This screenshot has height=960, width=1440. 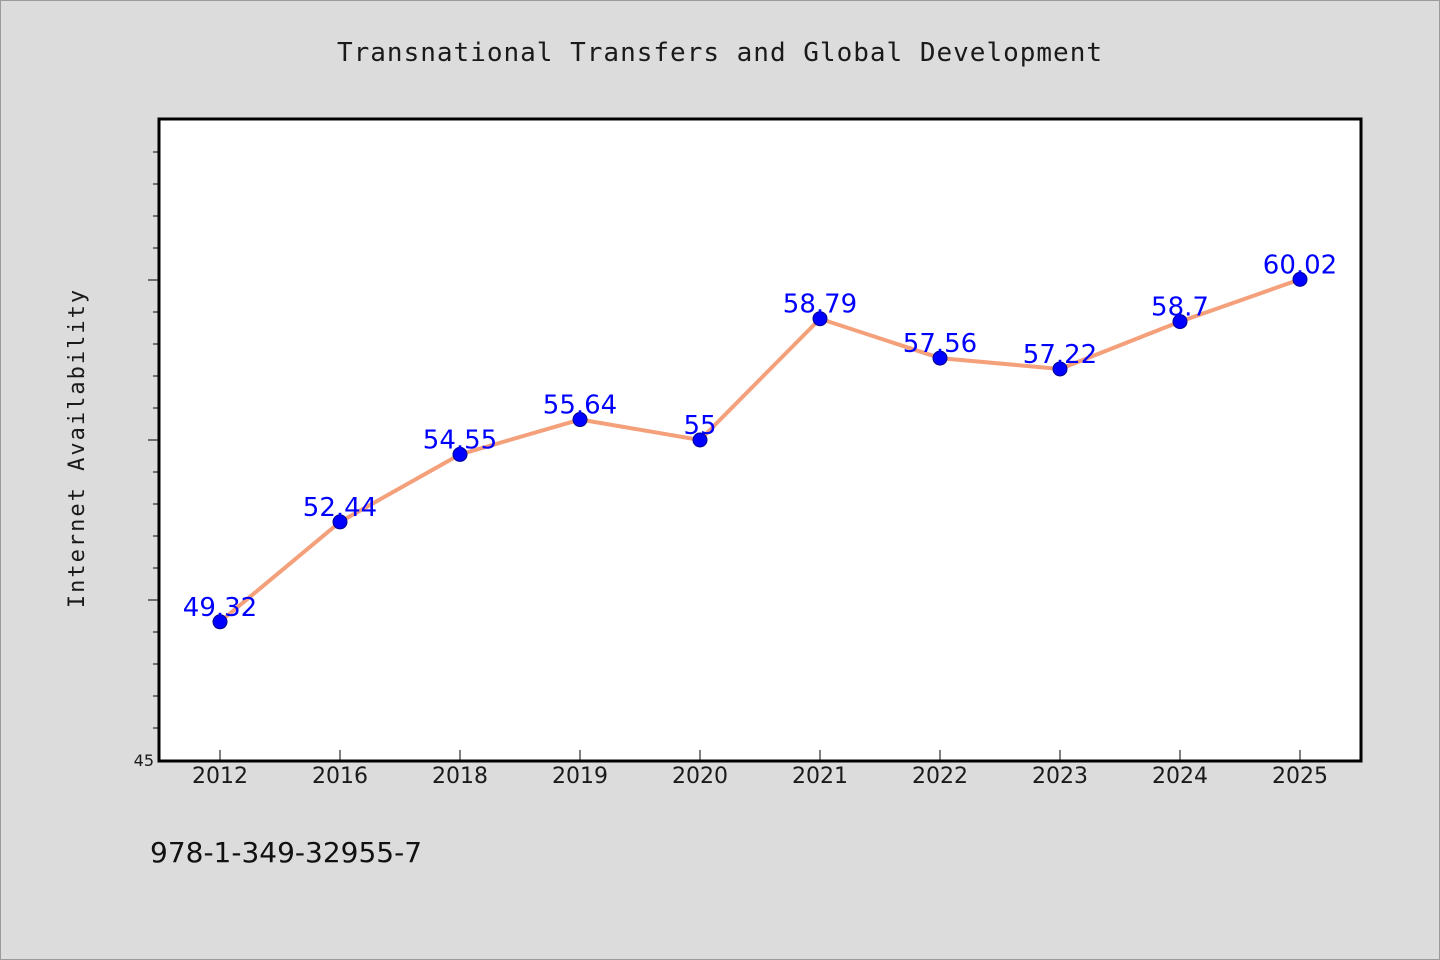 What do you see at coordinates (340, 776) in the screenshot?
I see `x-tick-label: 2016` at bounding box center [340, 776].